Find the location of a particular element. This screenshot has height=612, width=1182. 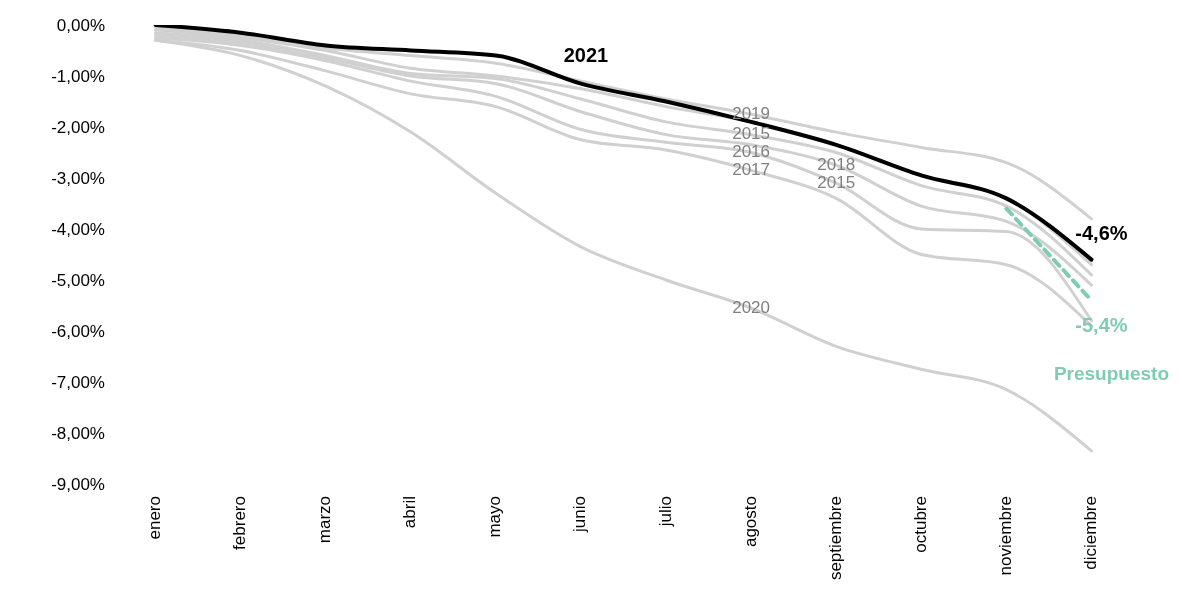

annotation: 2020 is located at coordinates (751, 307).